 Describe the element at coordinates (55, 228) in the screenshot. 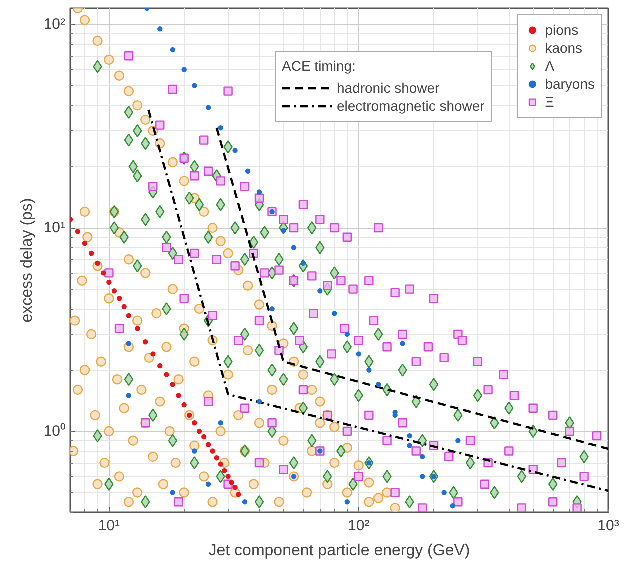

I see `y-tick-label: 10¹` at that location.